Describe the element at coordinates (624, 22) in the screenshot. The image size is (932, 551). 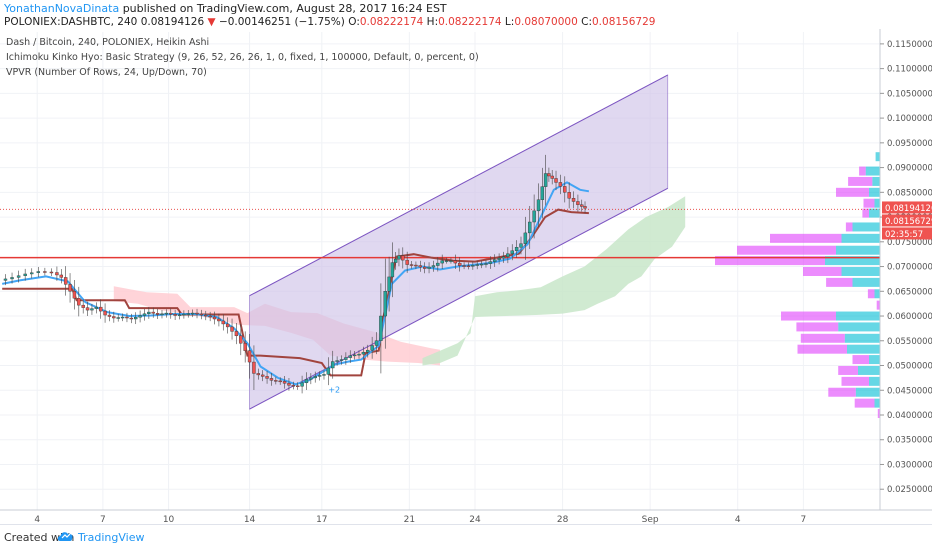
I see `close-value: 0.08156729` at that location.